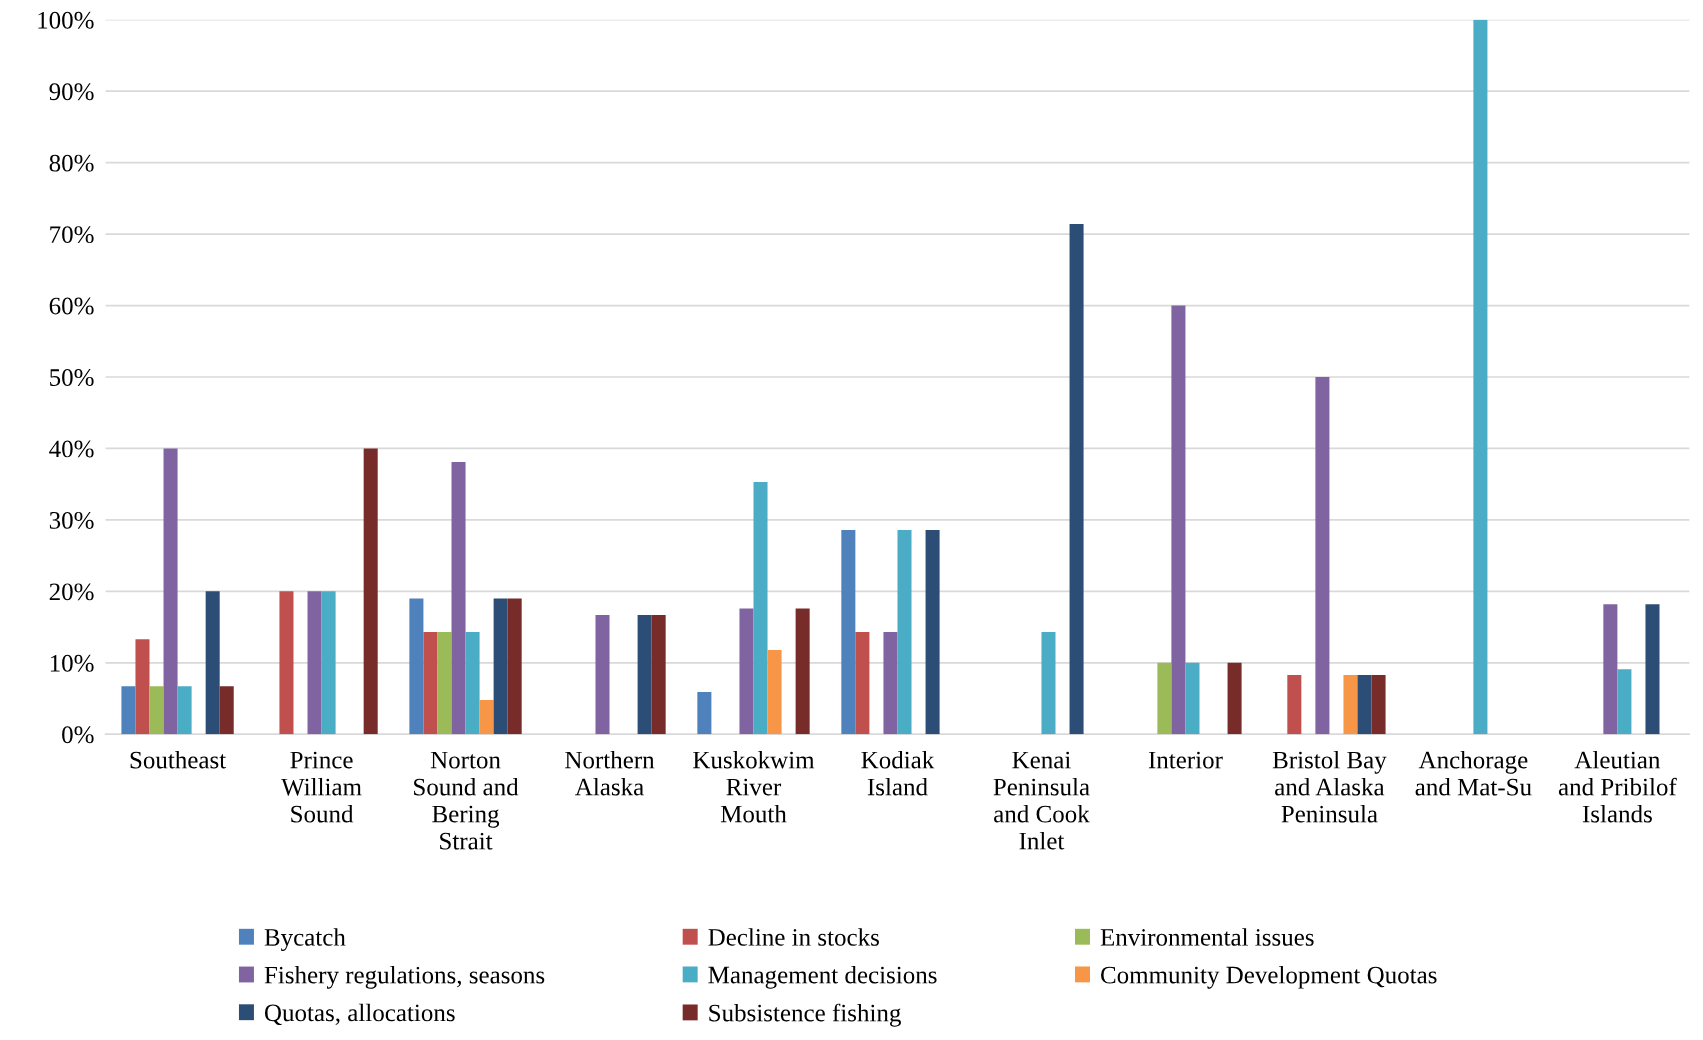  I want to click on legend-label: Subsistence fishing, so click(805, 1015).